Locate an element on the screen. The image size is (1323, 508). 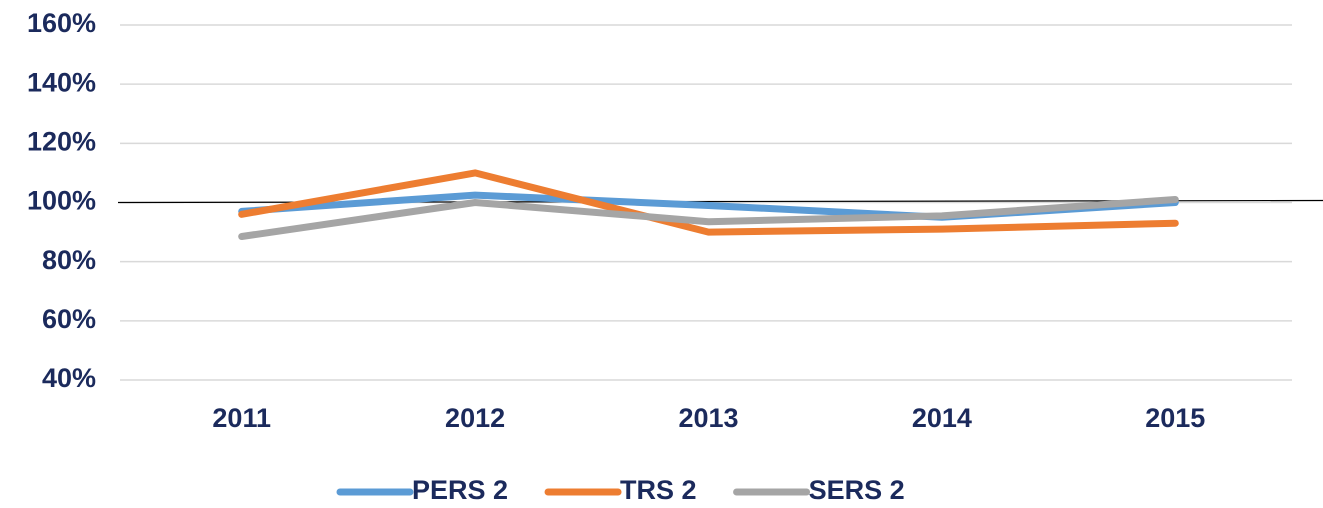
legend-label: SERS 2 is located at coordinates (857, 490).